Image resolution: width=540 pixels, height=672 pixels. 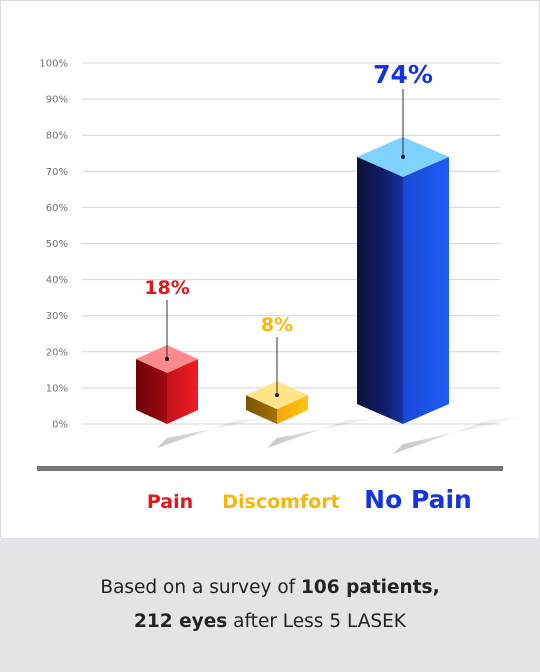 I want to click on baseline, so click(x=270, y=468).